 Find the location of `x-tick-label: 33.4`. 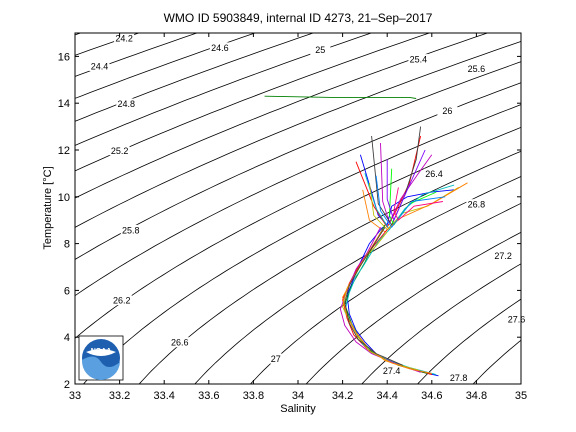

x-tick-label: 33.4 is located at coordinates (163, 396).